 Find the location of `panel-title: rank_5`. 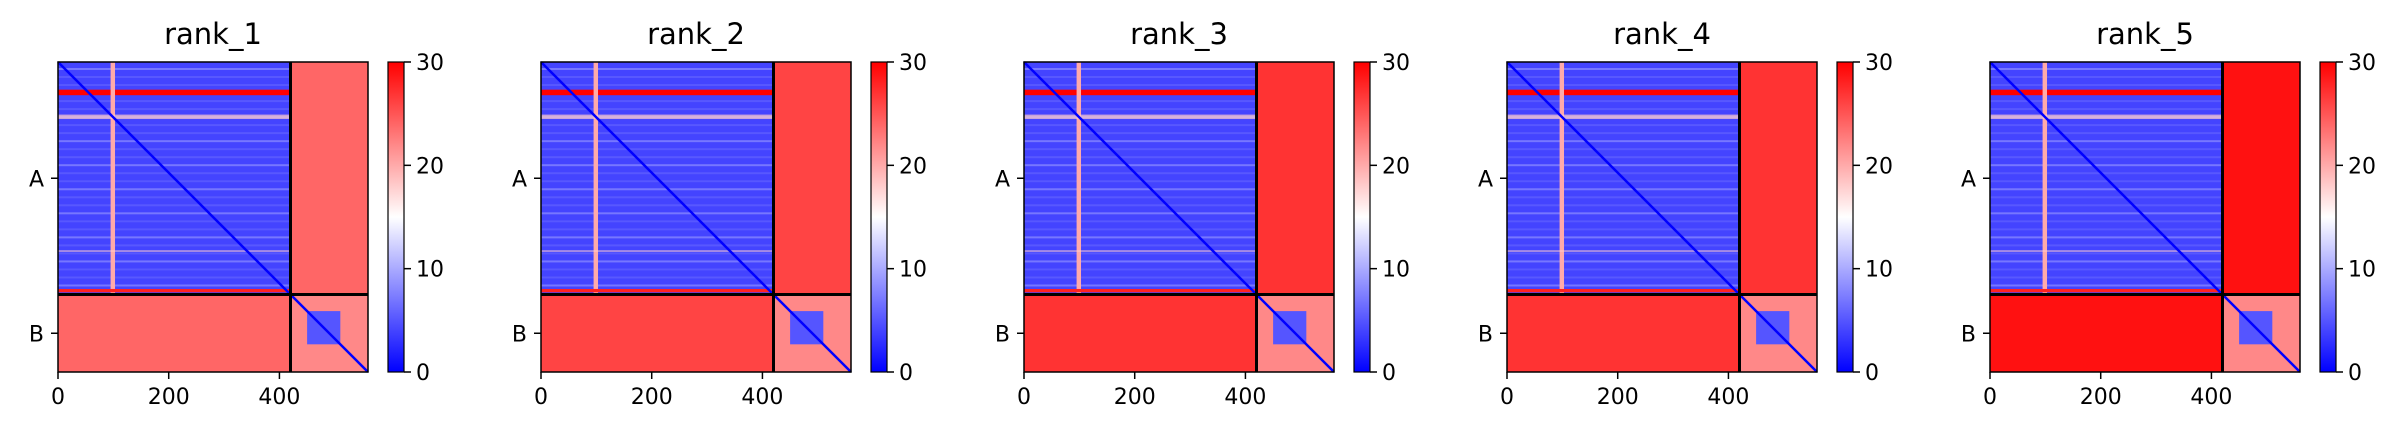

panel-title: rank_5 is located at coordinates (2145, 34).